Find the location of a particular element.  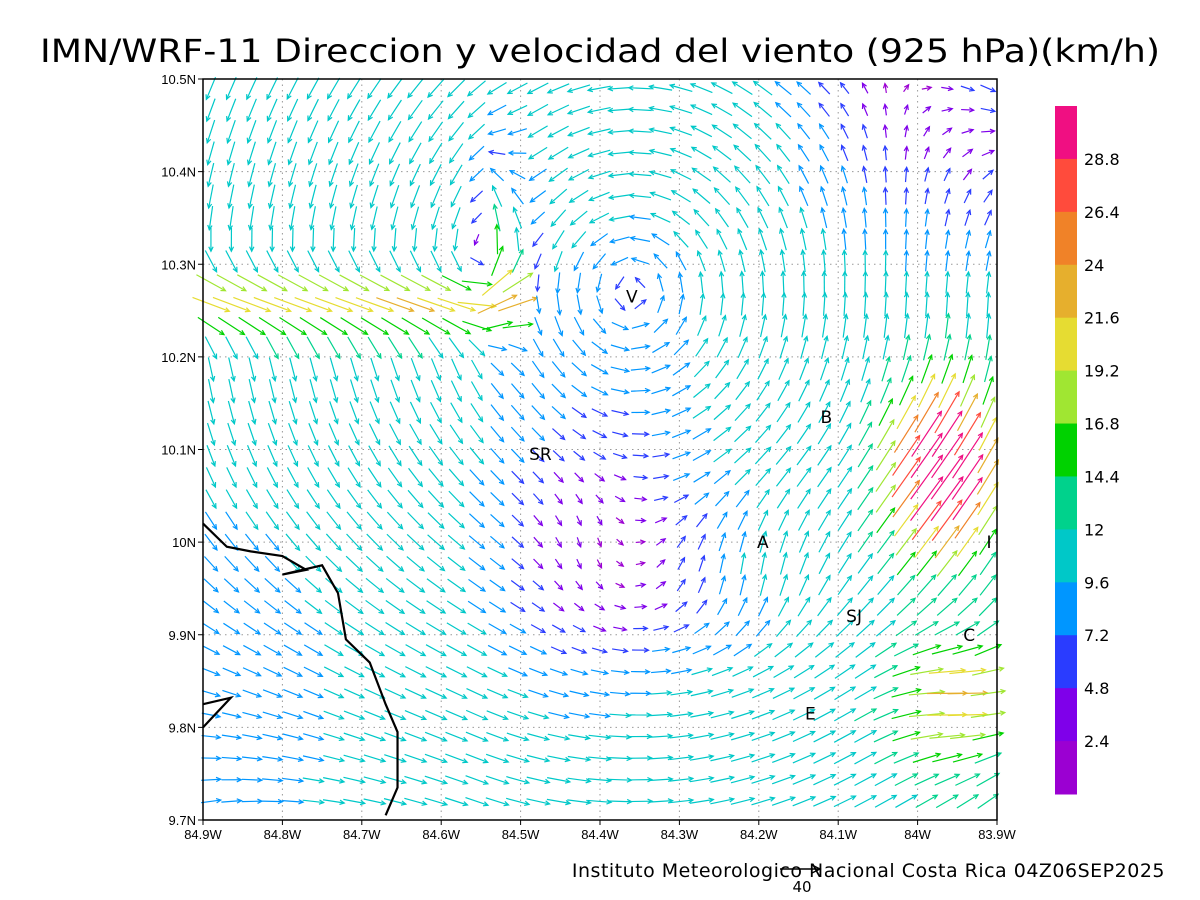

colorbar-swatch is located at coordinates (1066, 715).